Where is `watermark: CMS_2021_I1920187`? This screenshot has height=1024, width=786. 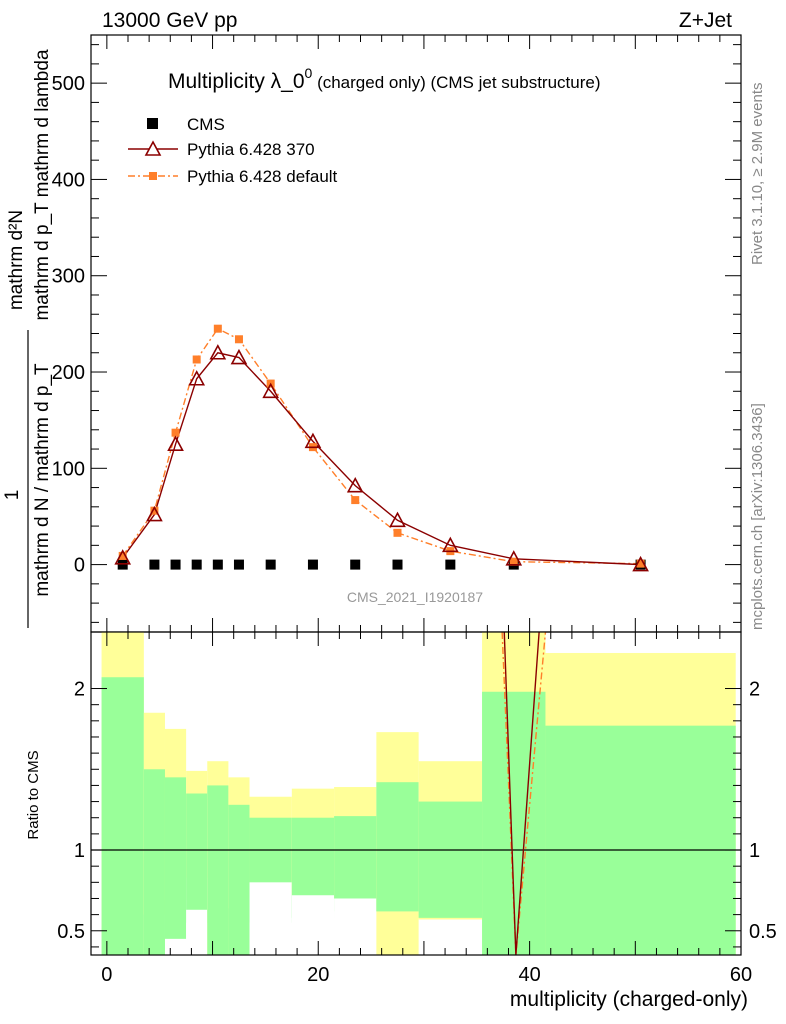 watermark: CMS_2021_I1920187 is located at coordinates (415, 597).